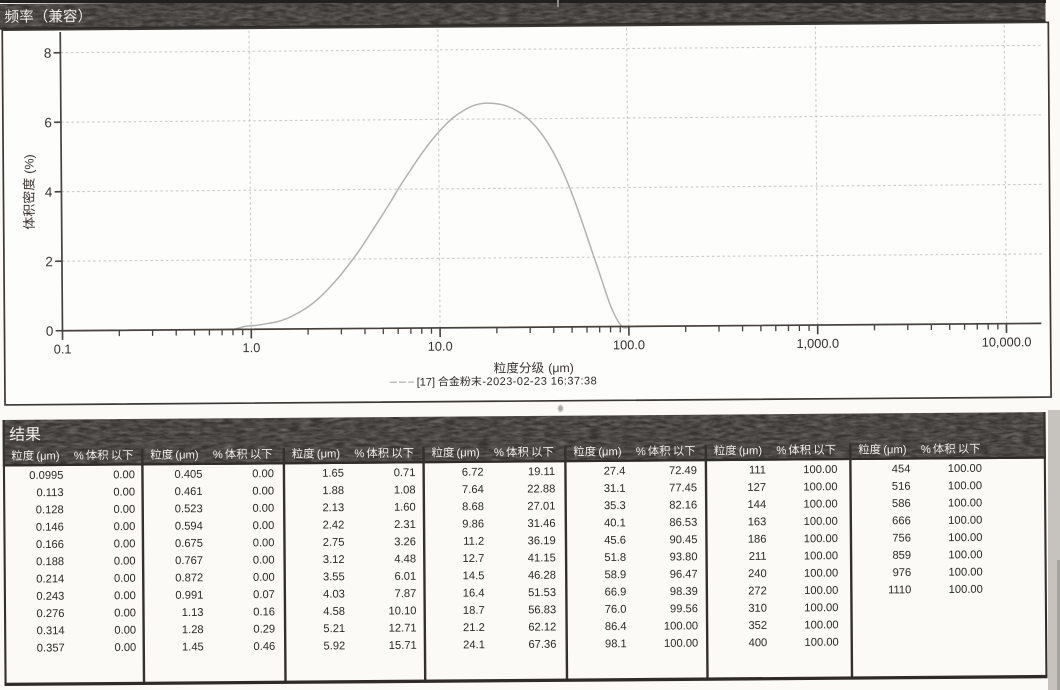 This screenshot has height=690, width=1060. What do you see at coordinates (473, 524) in the screenshot?
I see `svg-text: 9.86` at bounding box center [473, 524].